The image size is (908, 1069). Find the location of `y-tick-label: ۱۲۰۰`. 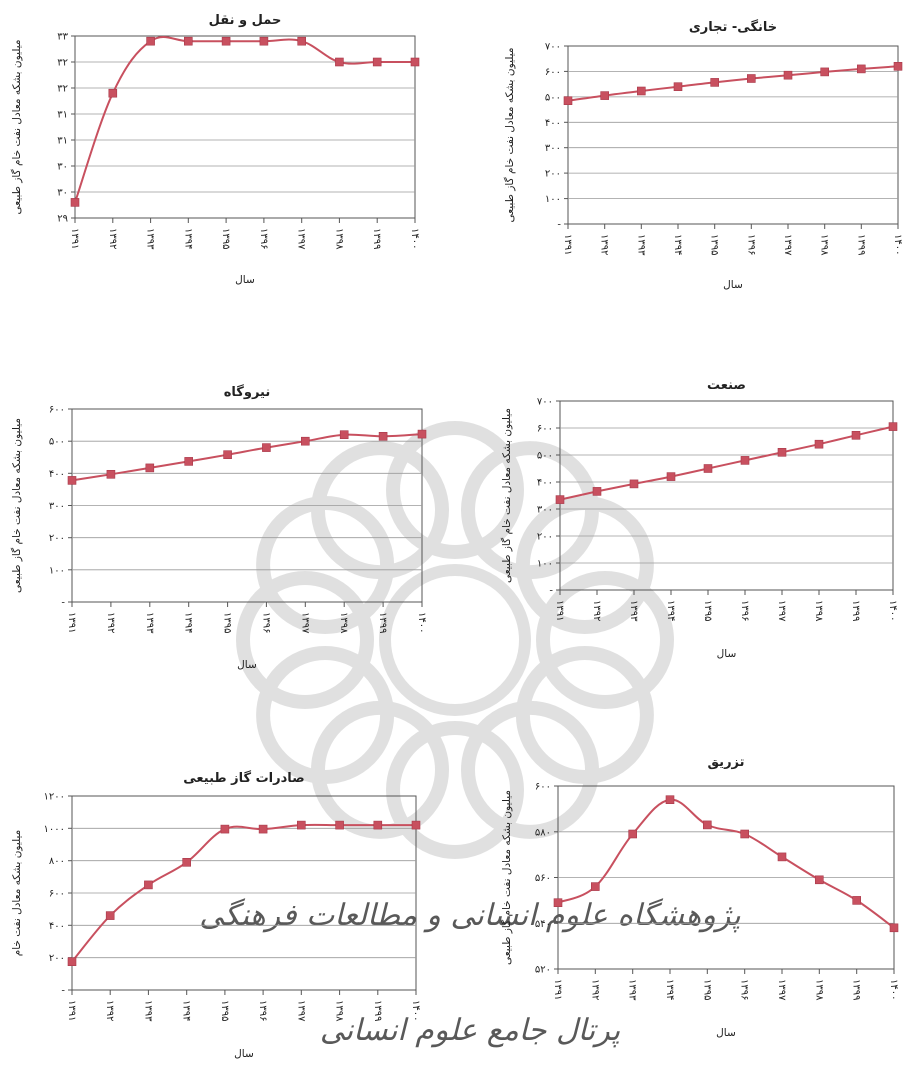

y-tick-label: ۱۲۰۰ is located at coordinates (54, 797).